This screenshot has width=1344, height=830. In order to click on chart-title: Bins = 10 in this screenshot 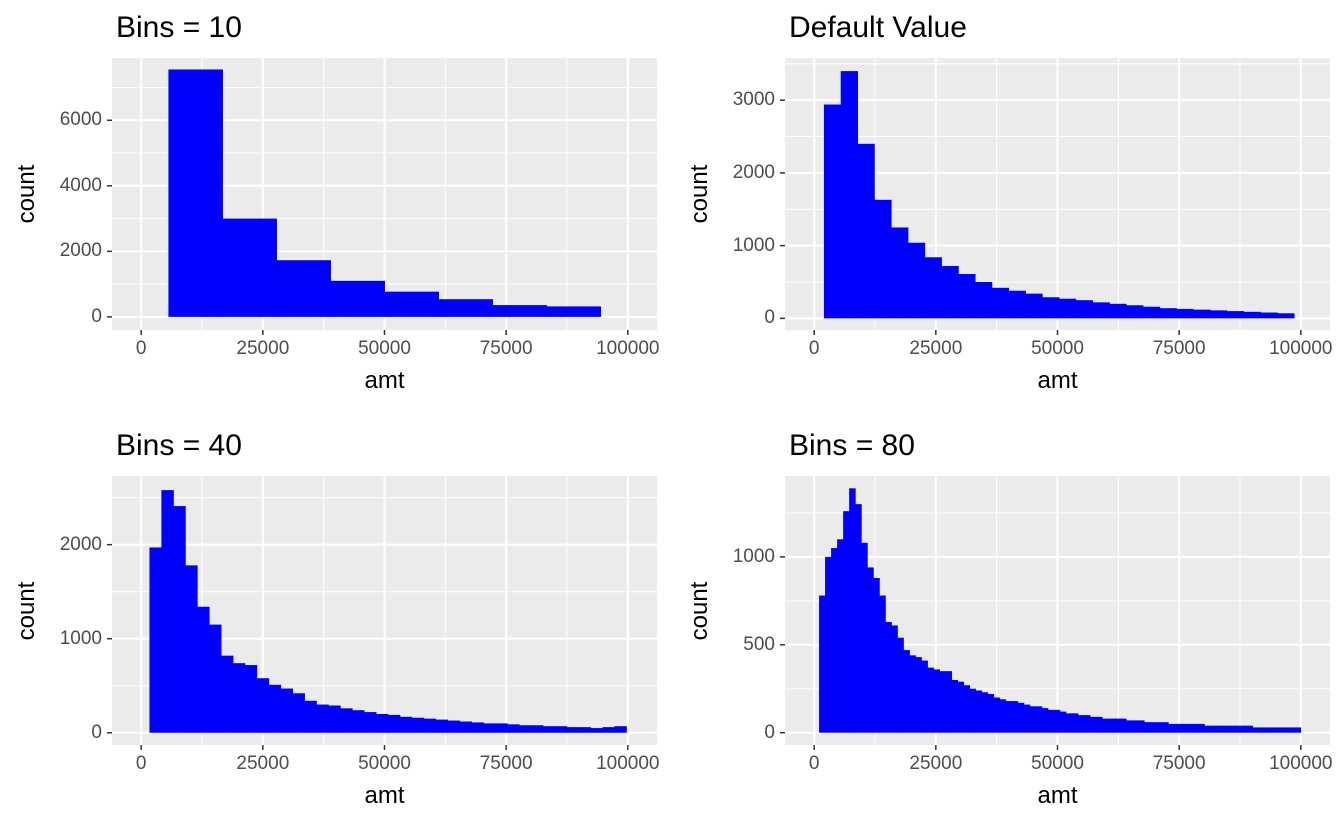, I will do `click(179, 27)`.